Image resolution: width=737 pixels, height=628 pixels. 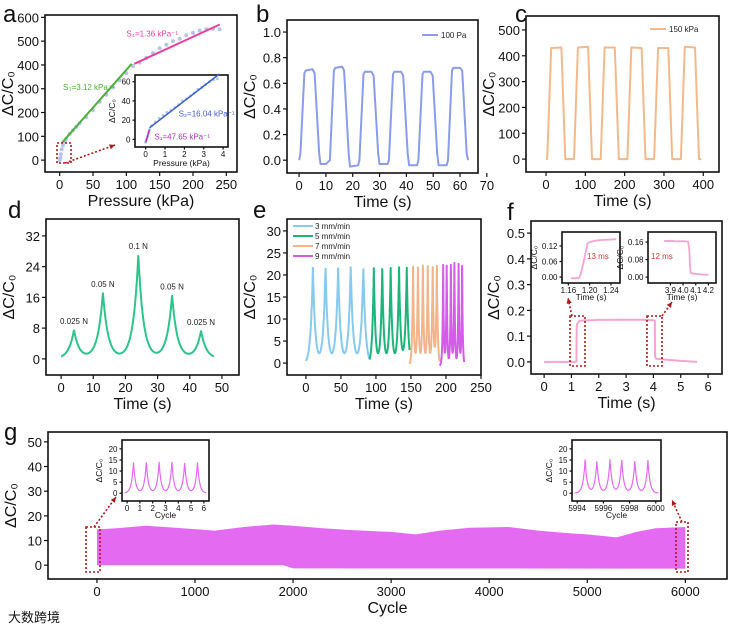 I want to click on y-tick-label: 0.16, so click(x=636, y=242).